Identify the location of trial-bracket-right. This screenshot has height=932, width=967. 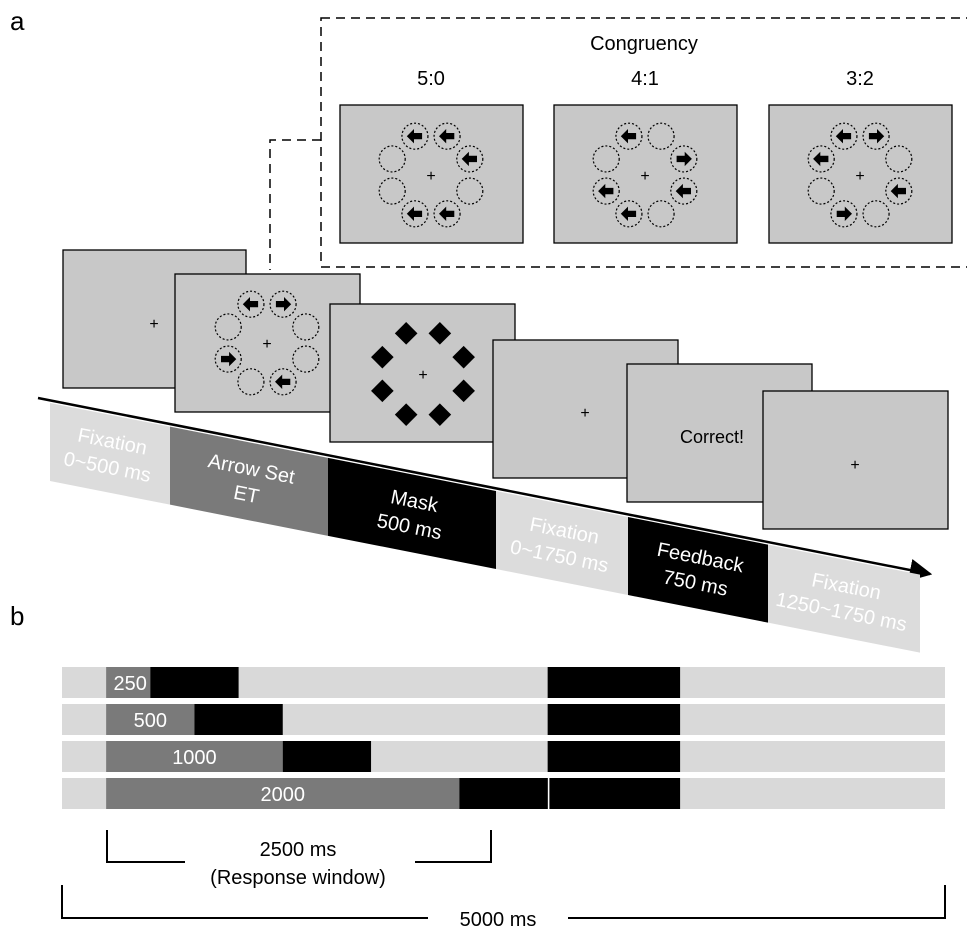
(757, 902).